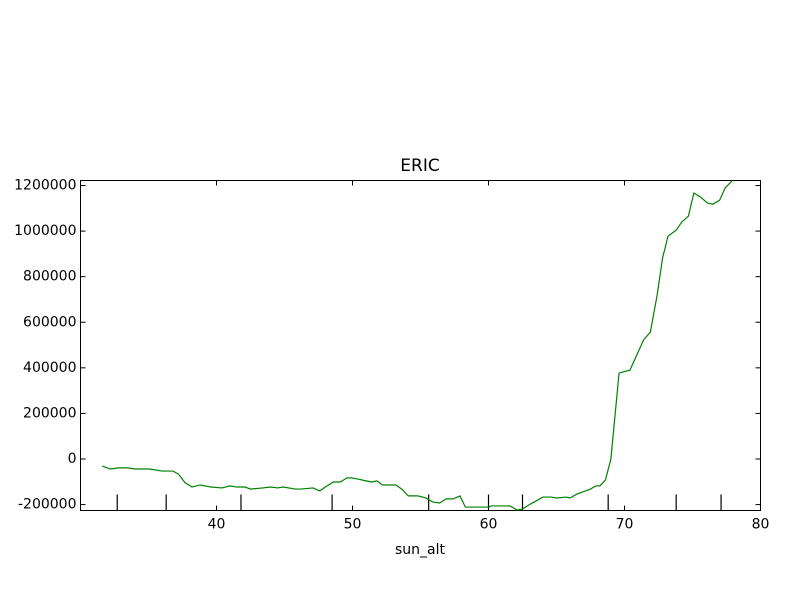 This screenshot has height=600, width=800. What do you see at coordinates (45, 186) in the screenshot?
I see `y-tick-label: 1200000` at bounding box center [45, 186].